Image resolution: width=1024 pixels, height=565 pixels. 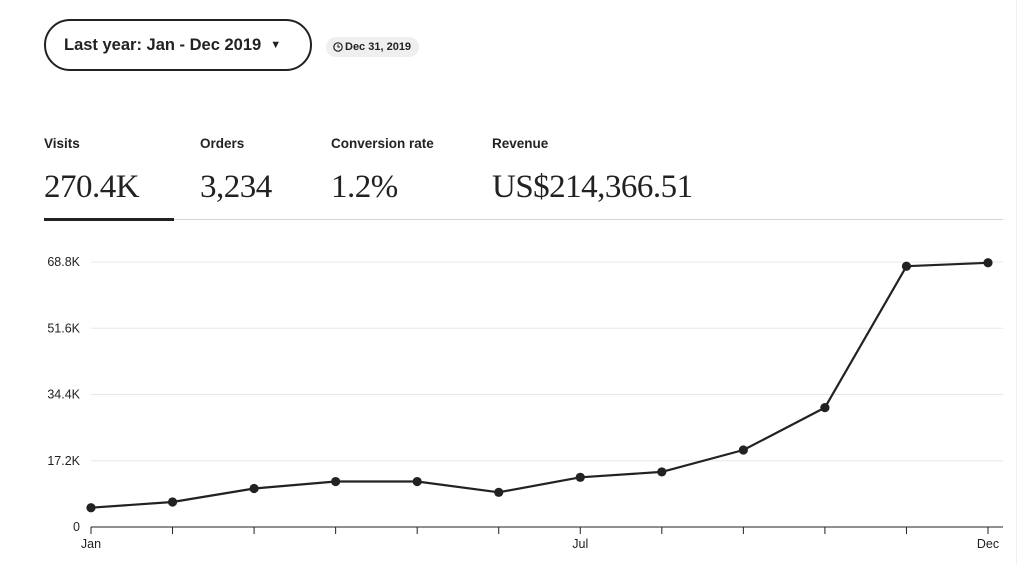 I want to click on date-range-label: Last year: Jan - Dec 2019, so click(x=163, y=44).